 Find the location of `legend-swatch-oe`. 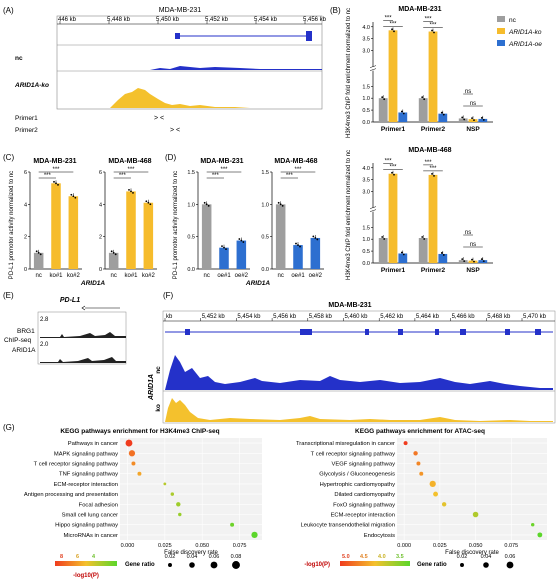

legend-swatch-oe is located at coordinates (501, 43).